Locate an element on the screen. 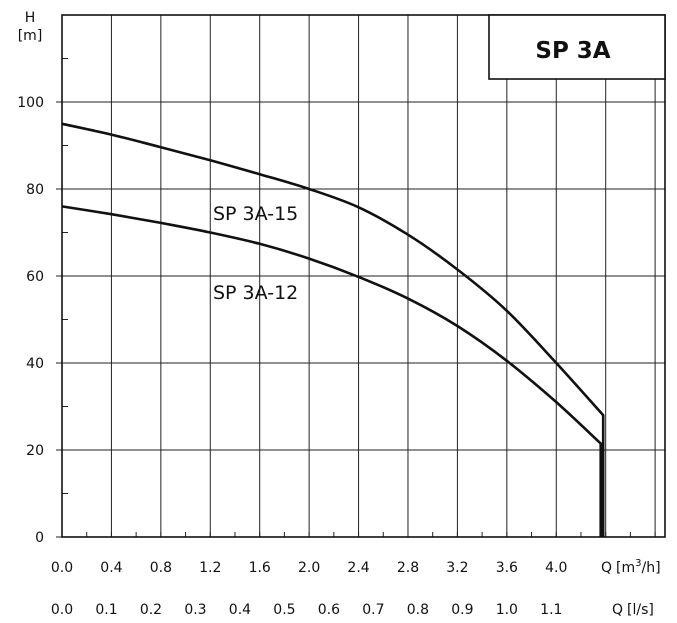 The image size is (677, 623). x-tick-label: 3.2 is located at coordinates (457, 568).